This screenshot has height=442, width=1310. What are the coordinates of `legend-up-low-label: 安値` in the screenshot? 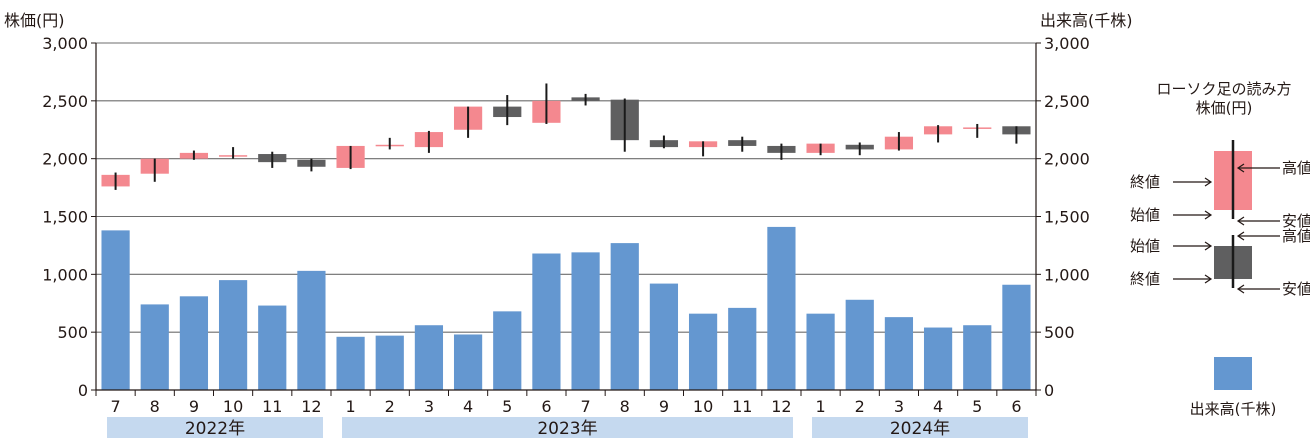 It's located at (1296, 221).